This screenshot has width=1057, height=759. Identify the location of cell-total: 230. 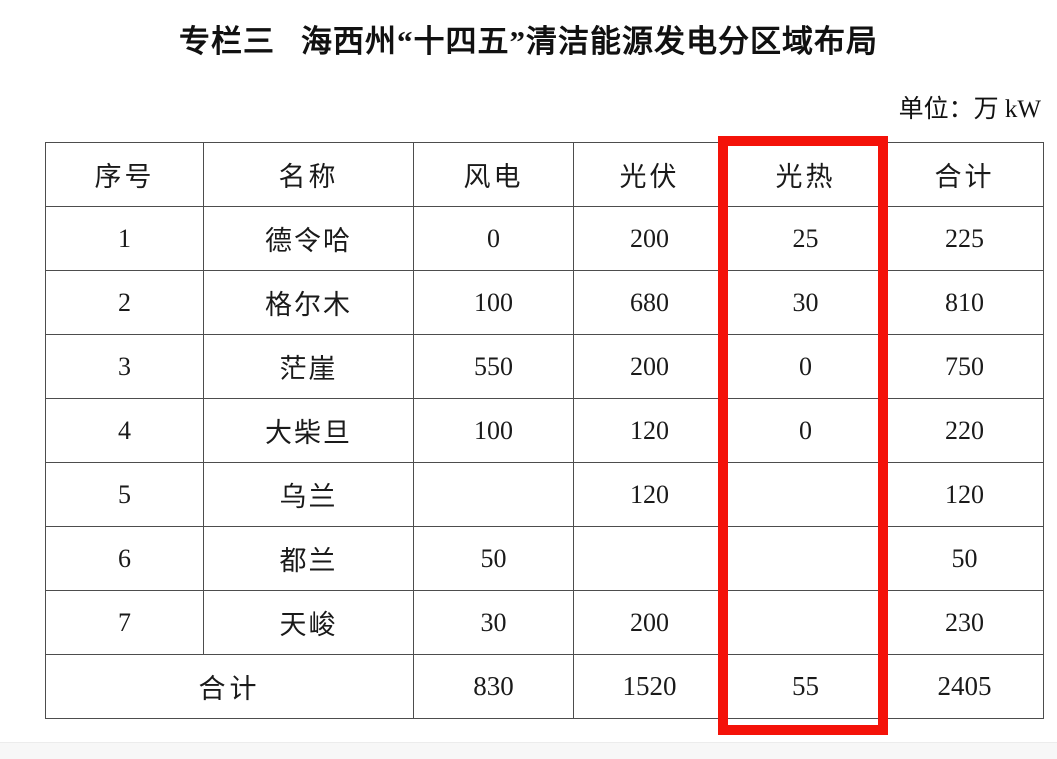
(964, 622).